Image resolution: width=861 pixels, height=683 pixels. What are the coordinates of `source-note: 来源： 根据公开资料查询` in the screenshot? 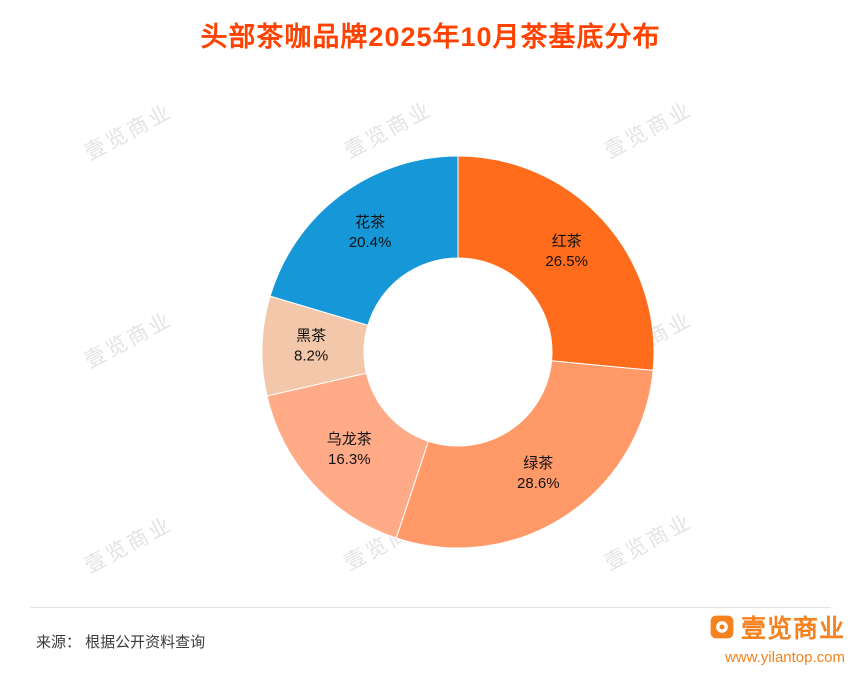 It's located at (121, 642).